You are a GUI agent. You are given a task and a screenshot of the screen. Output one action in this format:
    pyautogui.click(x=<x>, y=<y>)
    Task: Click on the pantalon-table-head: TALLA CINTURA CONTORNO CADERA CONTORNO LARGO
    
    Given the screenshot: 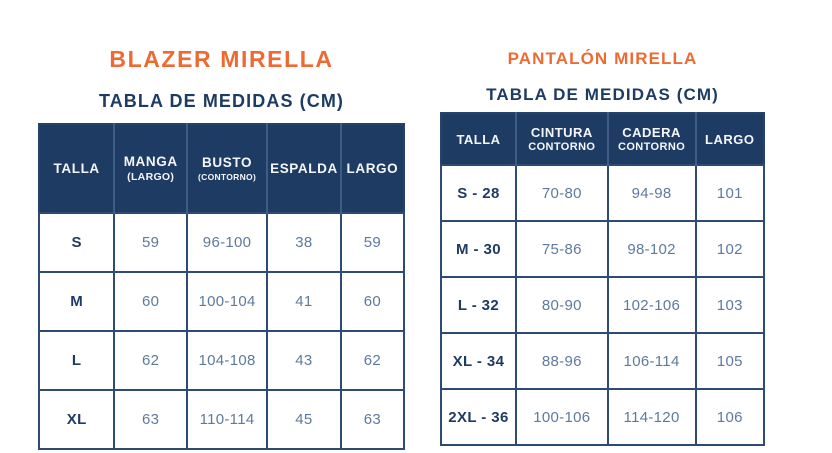 What is the action you would take?
    pyautogui.click(x=602, y=139)
    